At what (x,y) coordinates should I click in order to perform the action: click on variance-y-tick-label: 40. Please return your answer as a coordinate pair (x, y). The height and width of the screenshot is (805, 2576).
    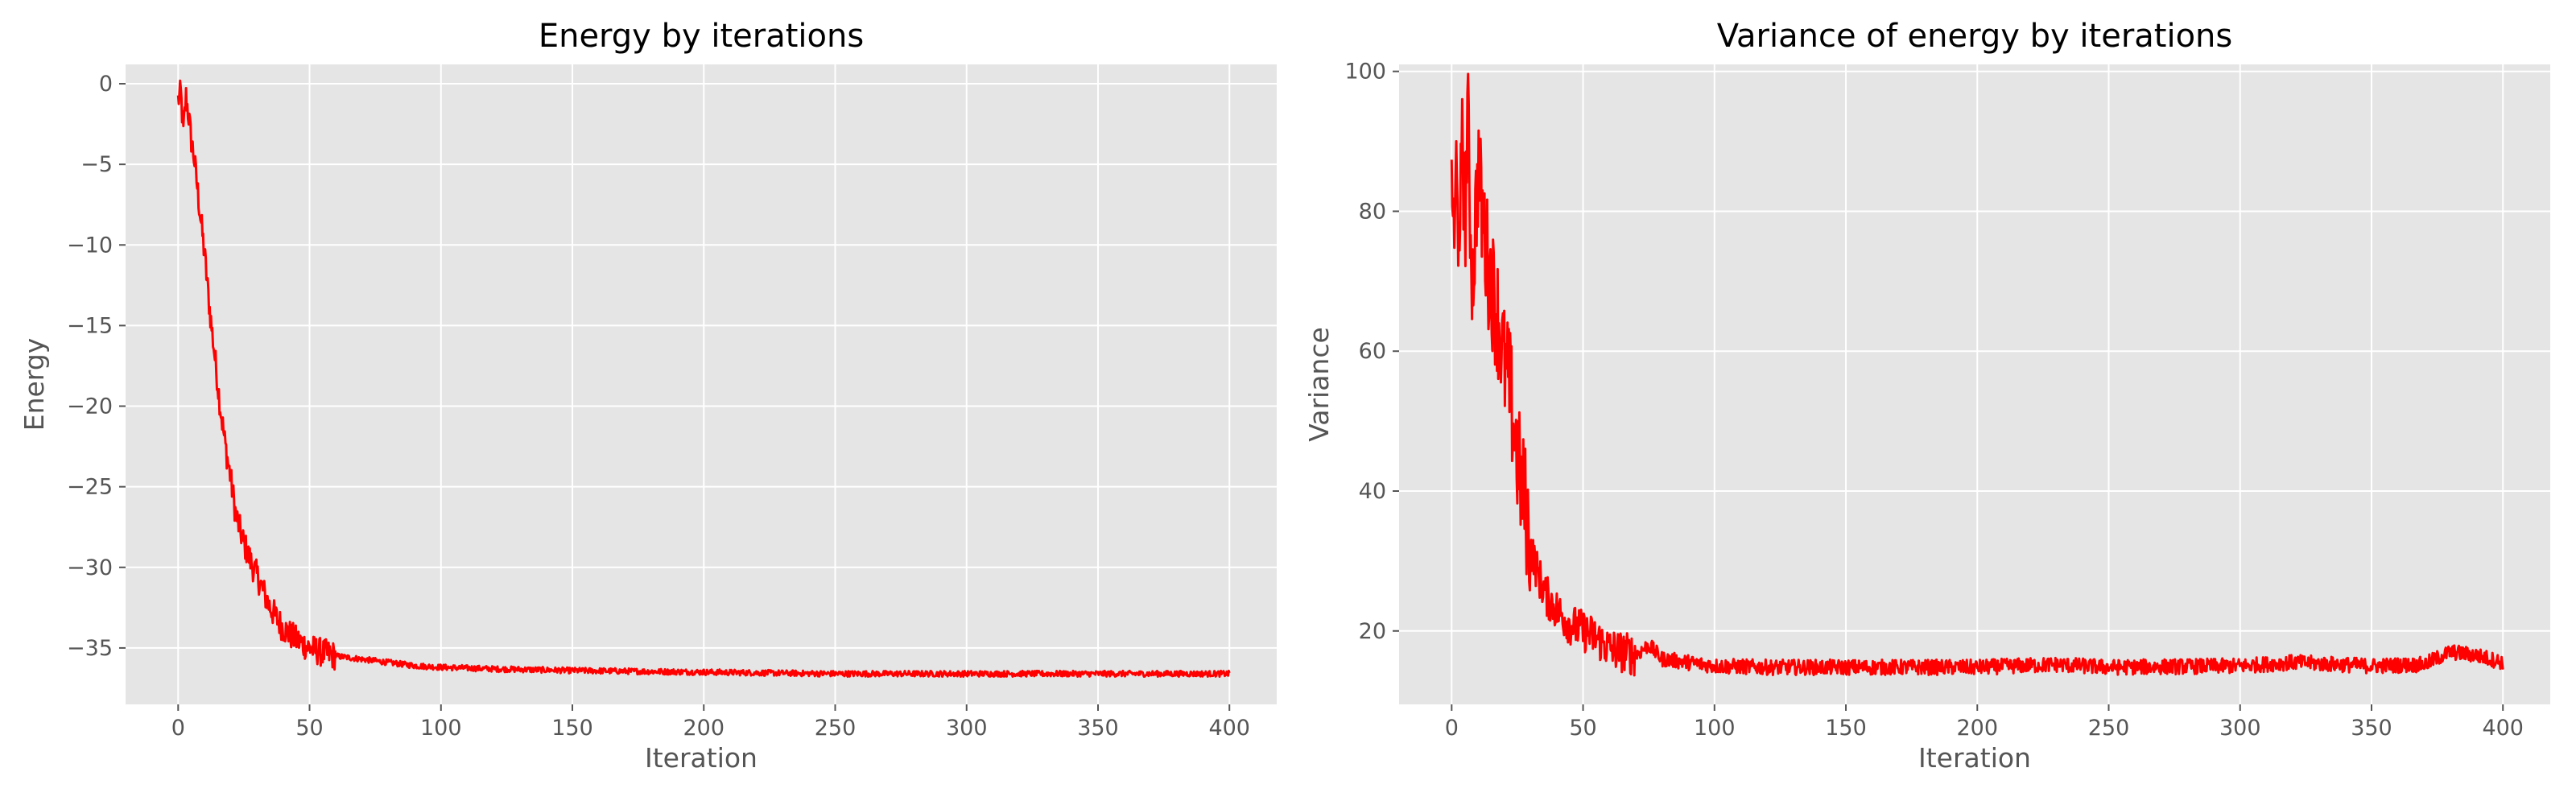
    Looking at the image, I should click on (1372, 491).